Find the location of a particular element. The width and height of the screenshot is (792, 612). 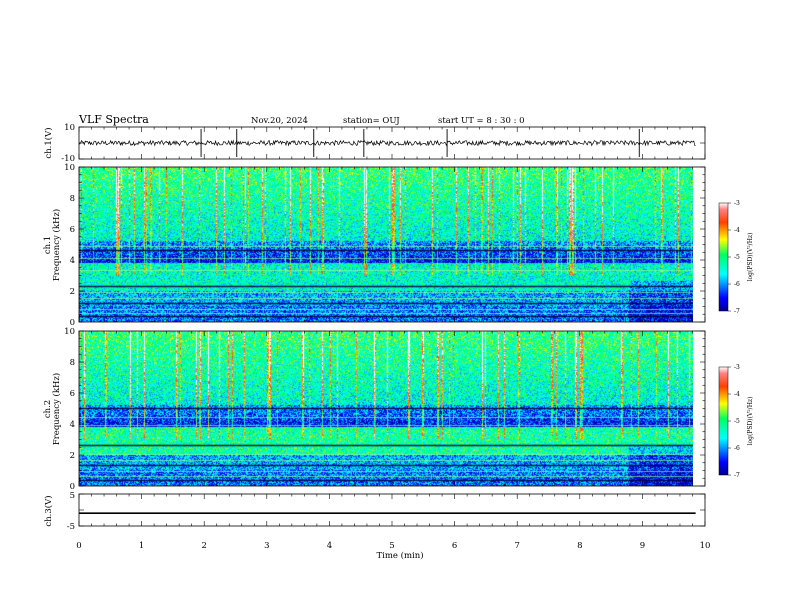

time-tick-label: 0 is located at coordinates (78, 546).